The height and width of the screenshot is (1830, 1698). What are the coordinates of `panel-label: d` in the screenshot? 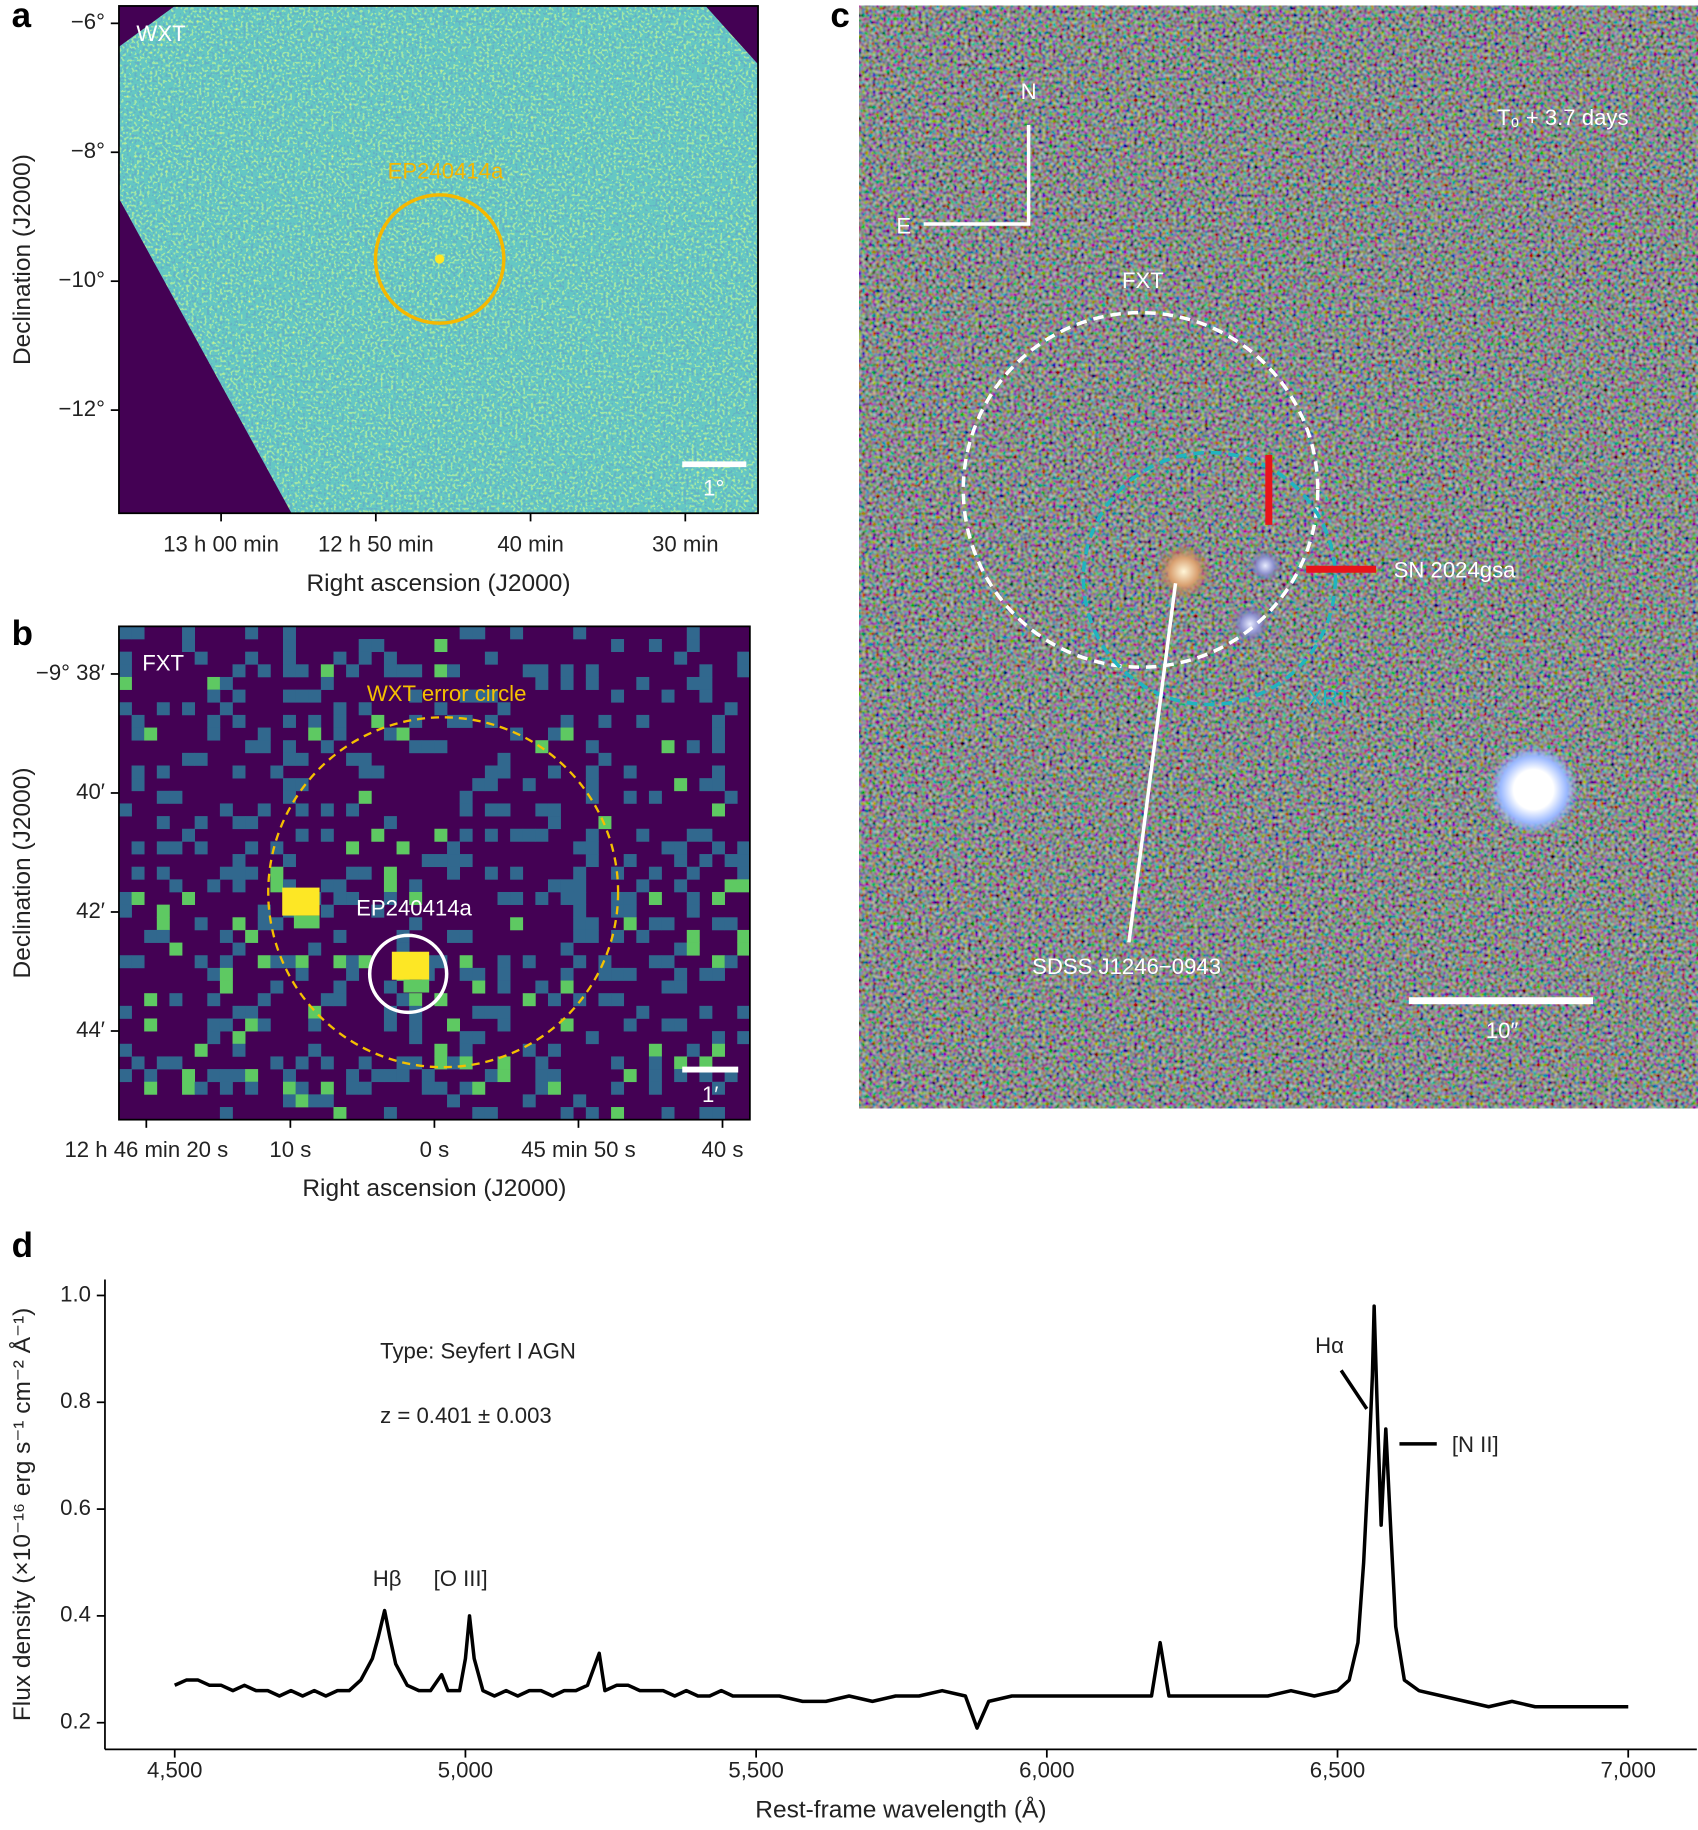 It's located at (22, 1245).